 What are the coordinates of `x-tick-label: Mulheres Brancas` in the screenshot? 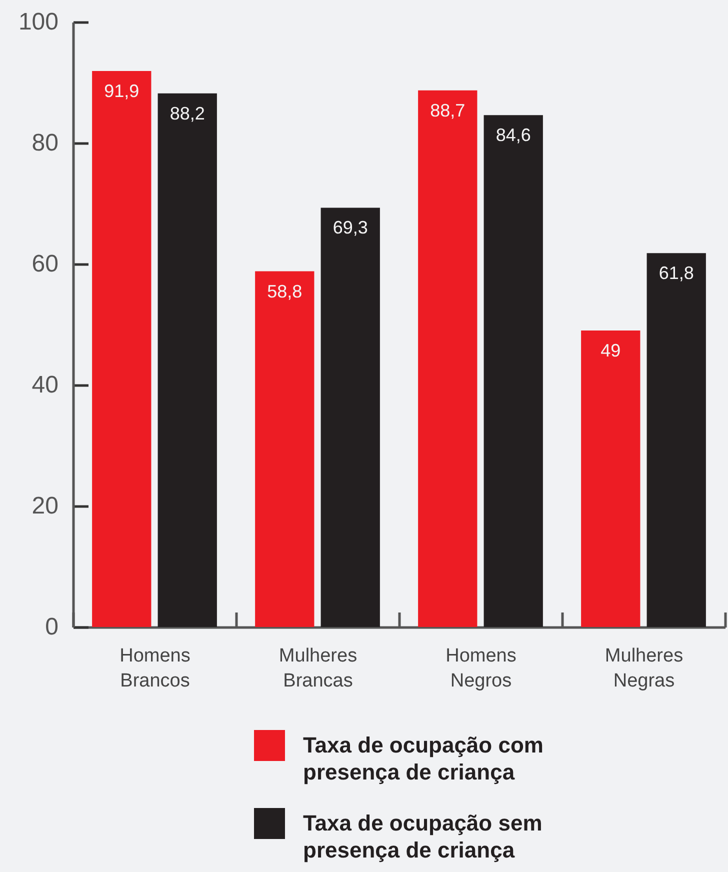 It's located at (318, 669).